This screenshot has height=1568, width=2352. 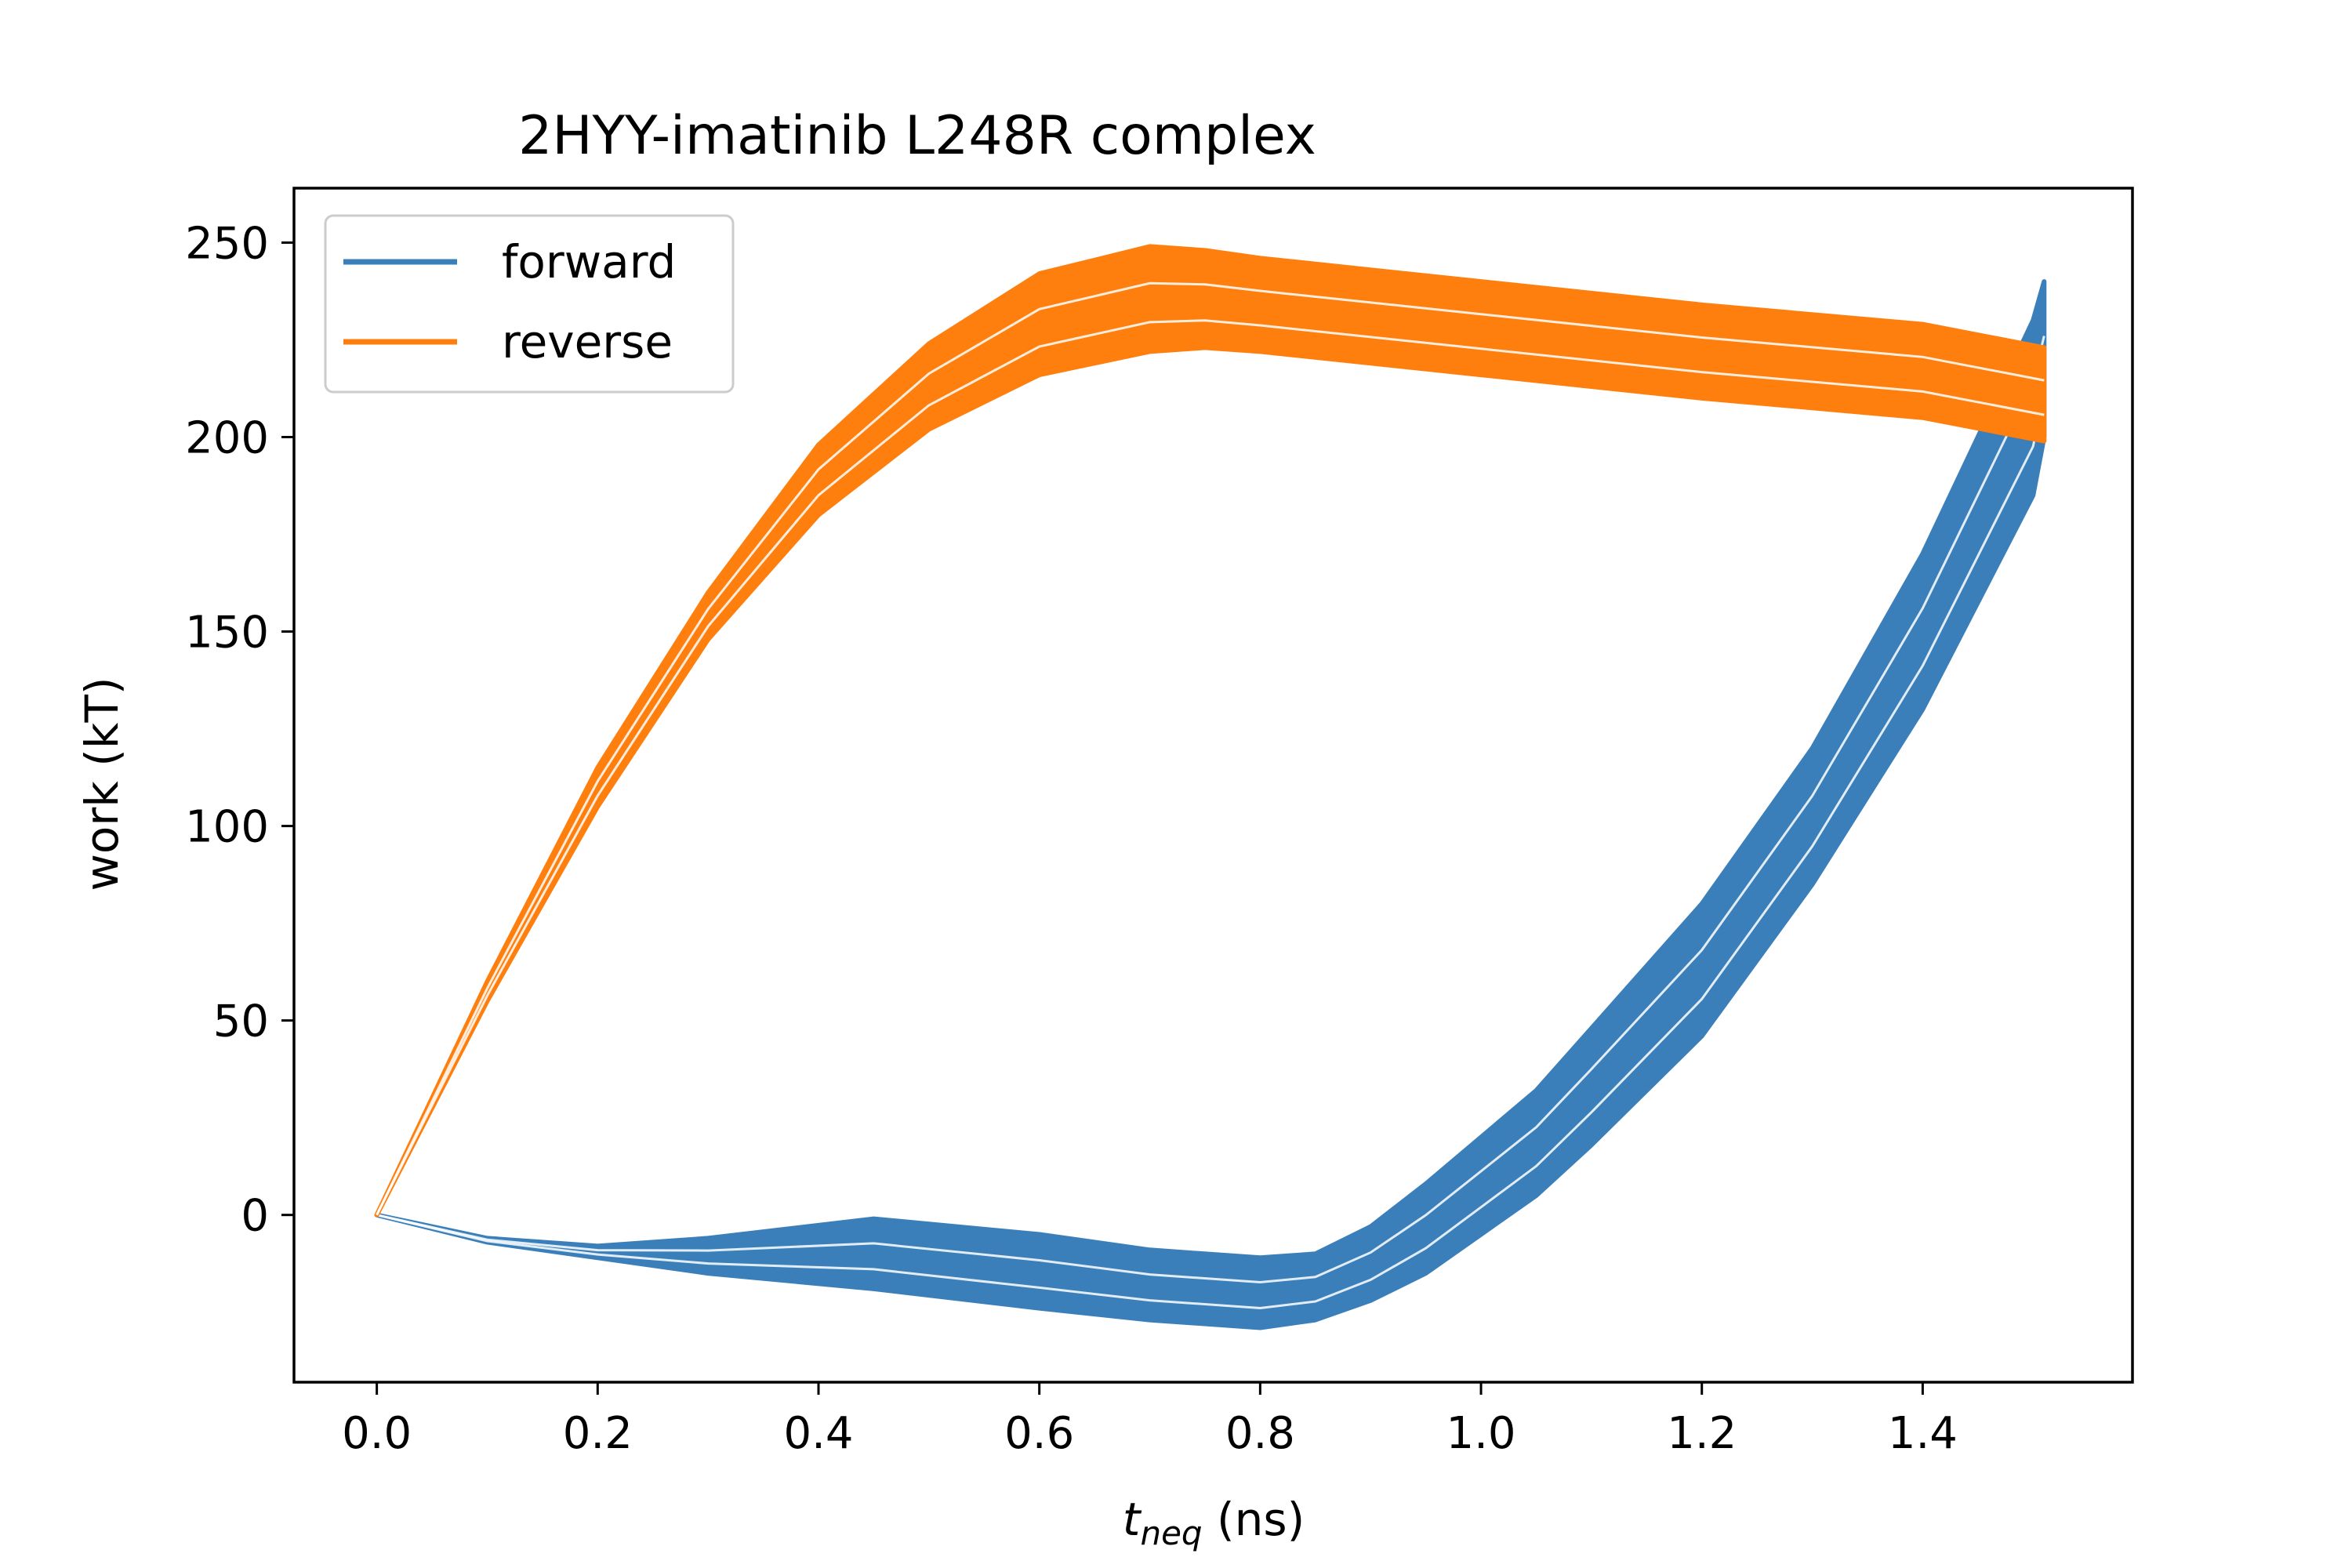 What do you see at coordinates (1923, 1433) in the screenshot?
I see `x-tick-label: 1.4` at bounding box center [1923, 1433].